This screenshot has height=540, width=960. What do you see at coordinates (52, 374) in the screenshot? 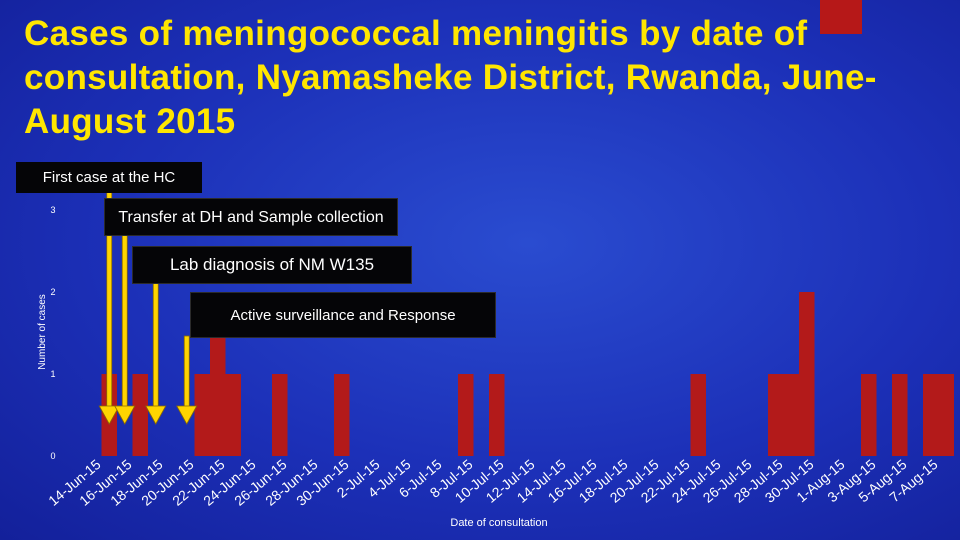
I see `y-tick-label: 1` at bounding box center [52, 374].